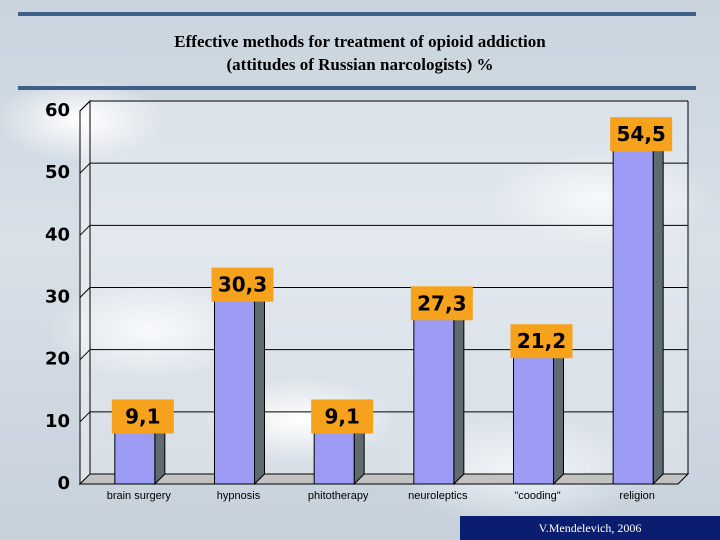 This screenshot has height=540, width=720. What do you see at coordinates (139, 496) in the screenshot?
I see `x-tick-label: brain surgery` at bounding box center [139, 496].